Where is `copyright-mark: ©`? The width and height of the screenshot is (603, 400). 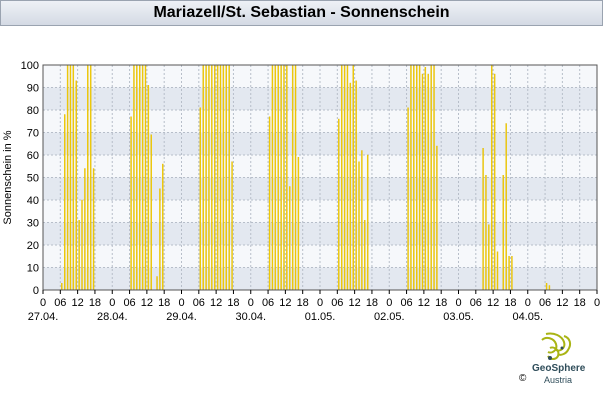
copyright-mark: © is located at coordinates (523, 378).